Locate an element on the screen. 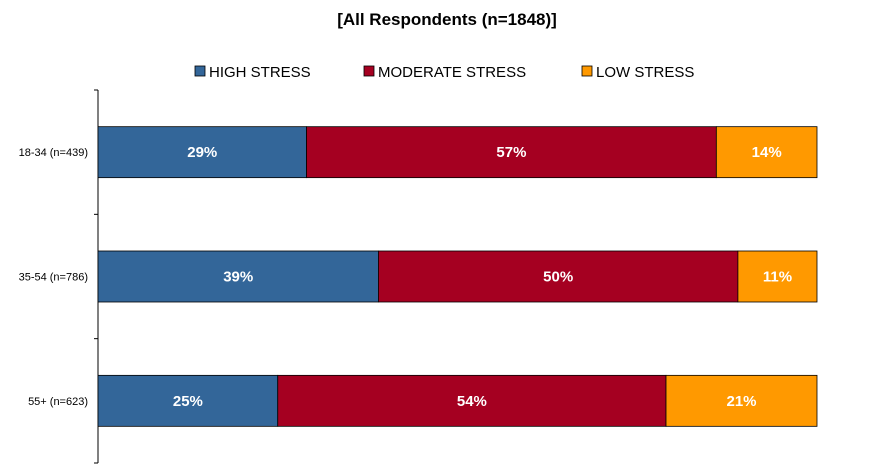  category-labels: 18-34 (n=439) 35-54 (n=786) 55+ (n=623) is located at coordinates (53, 277).